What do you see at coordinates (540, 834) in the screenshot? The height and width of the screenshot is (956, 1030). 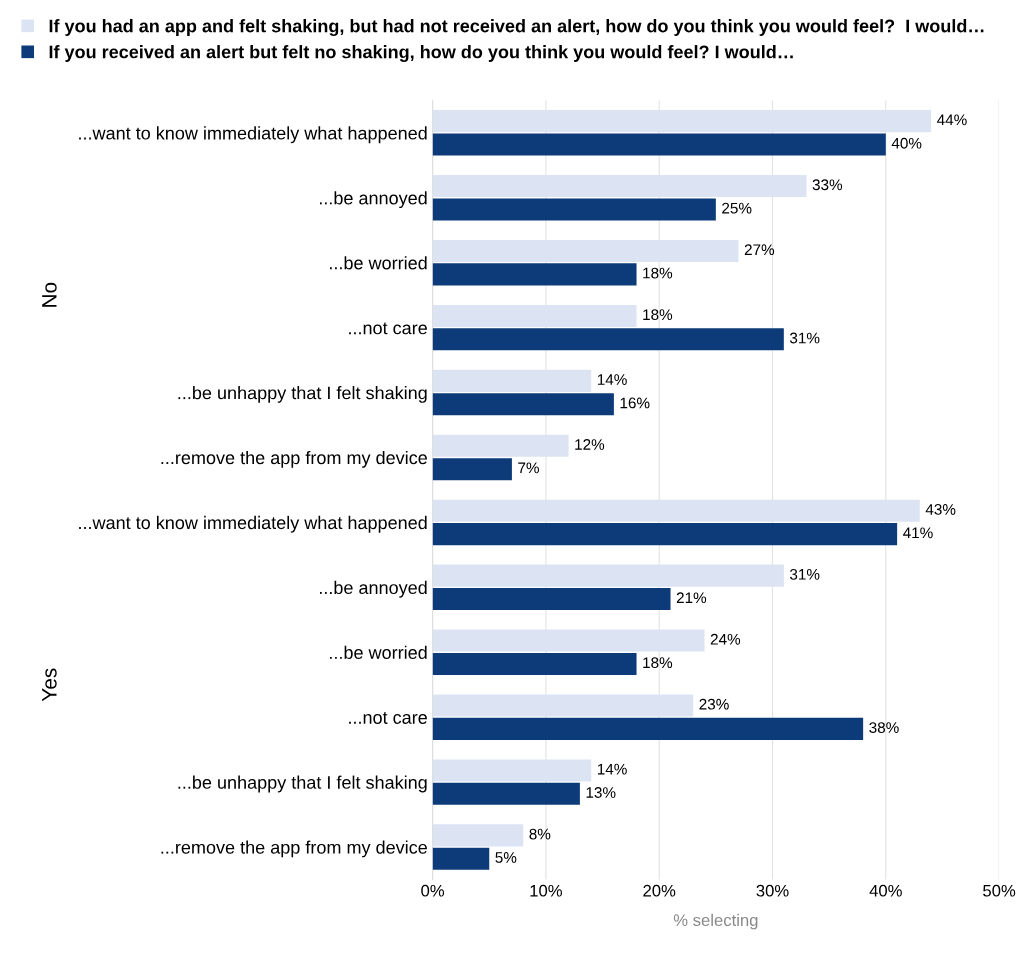 I see `data-label: 8%` at bounding box center [540, 834].